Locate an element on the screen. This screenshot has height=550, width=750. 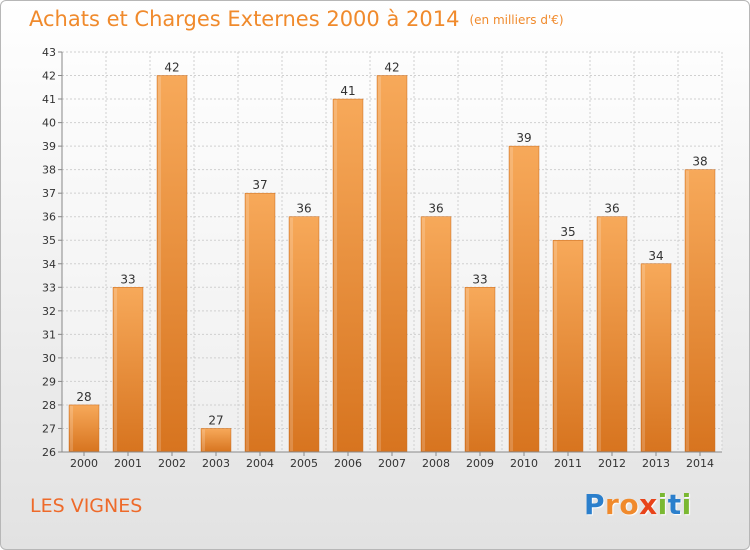
y-tick-label: 34 is located at coordinates (49, 264).